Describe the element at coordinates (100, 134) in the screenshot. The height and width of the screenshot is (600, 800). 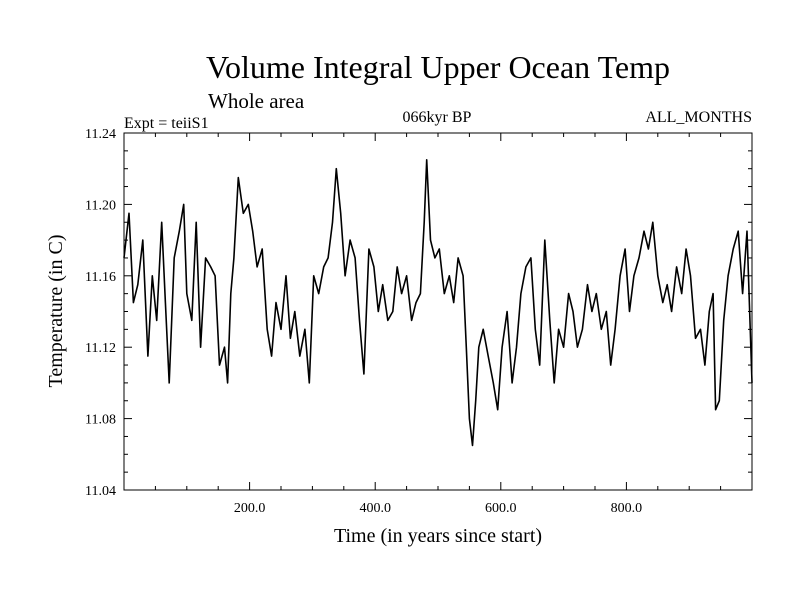
I see `y-tick-label: 11.24` at that location.